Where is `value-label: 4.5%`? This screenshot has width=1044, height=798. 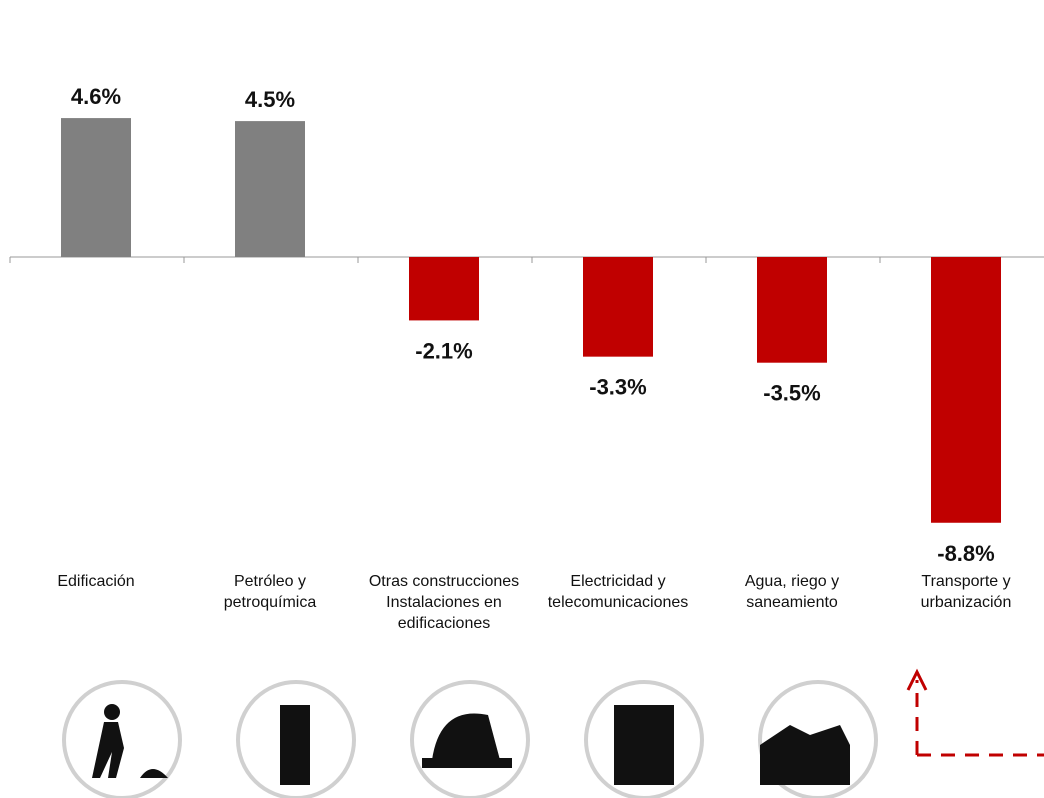
value-label: 4.5% is located at coordinates (270, 99).